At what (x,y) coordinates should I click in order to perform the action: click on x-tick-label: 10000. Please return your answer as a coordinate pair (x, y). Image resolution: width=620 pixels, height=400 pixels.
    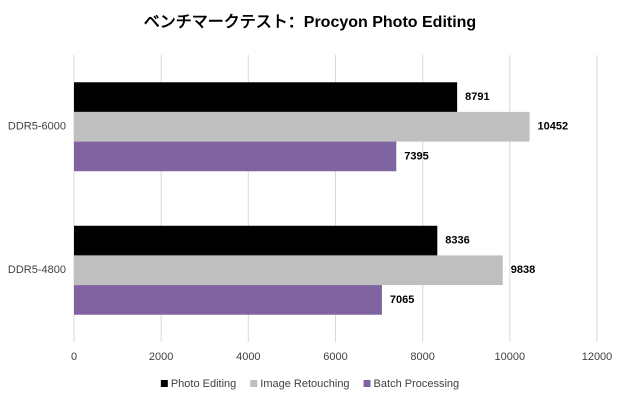
    Looking at the image, I should click on (510, 357).